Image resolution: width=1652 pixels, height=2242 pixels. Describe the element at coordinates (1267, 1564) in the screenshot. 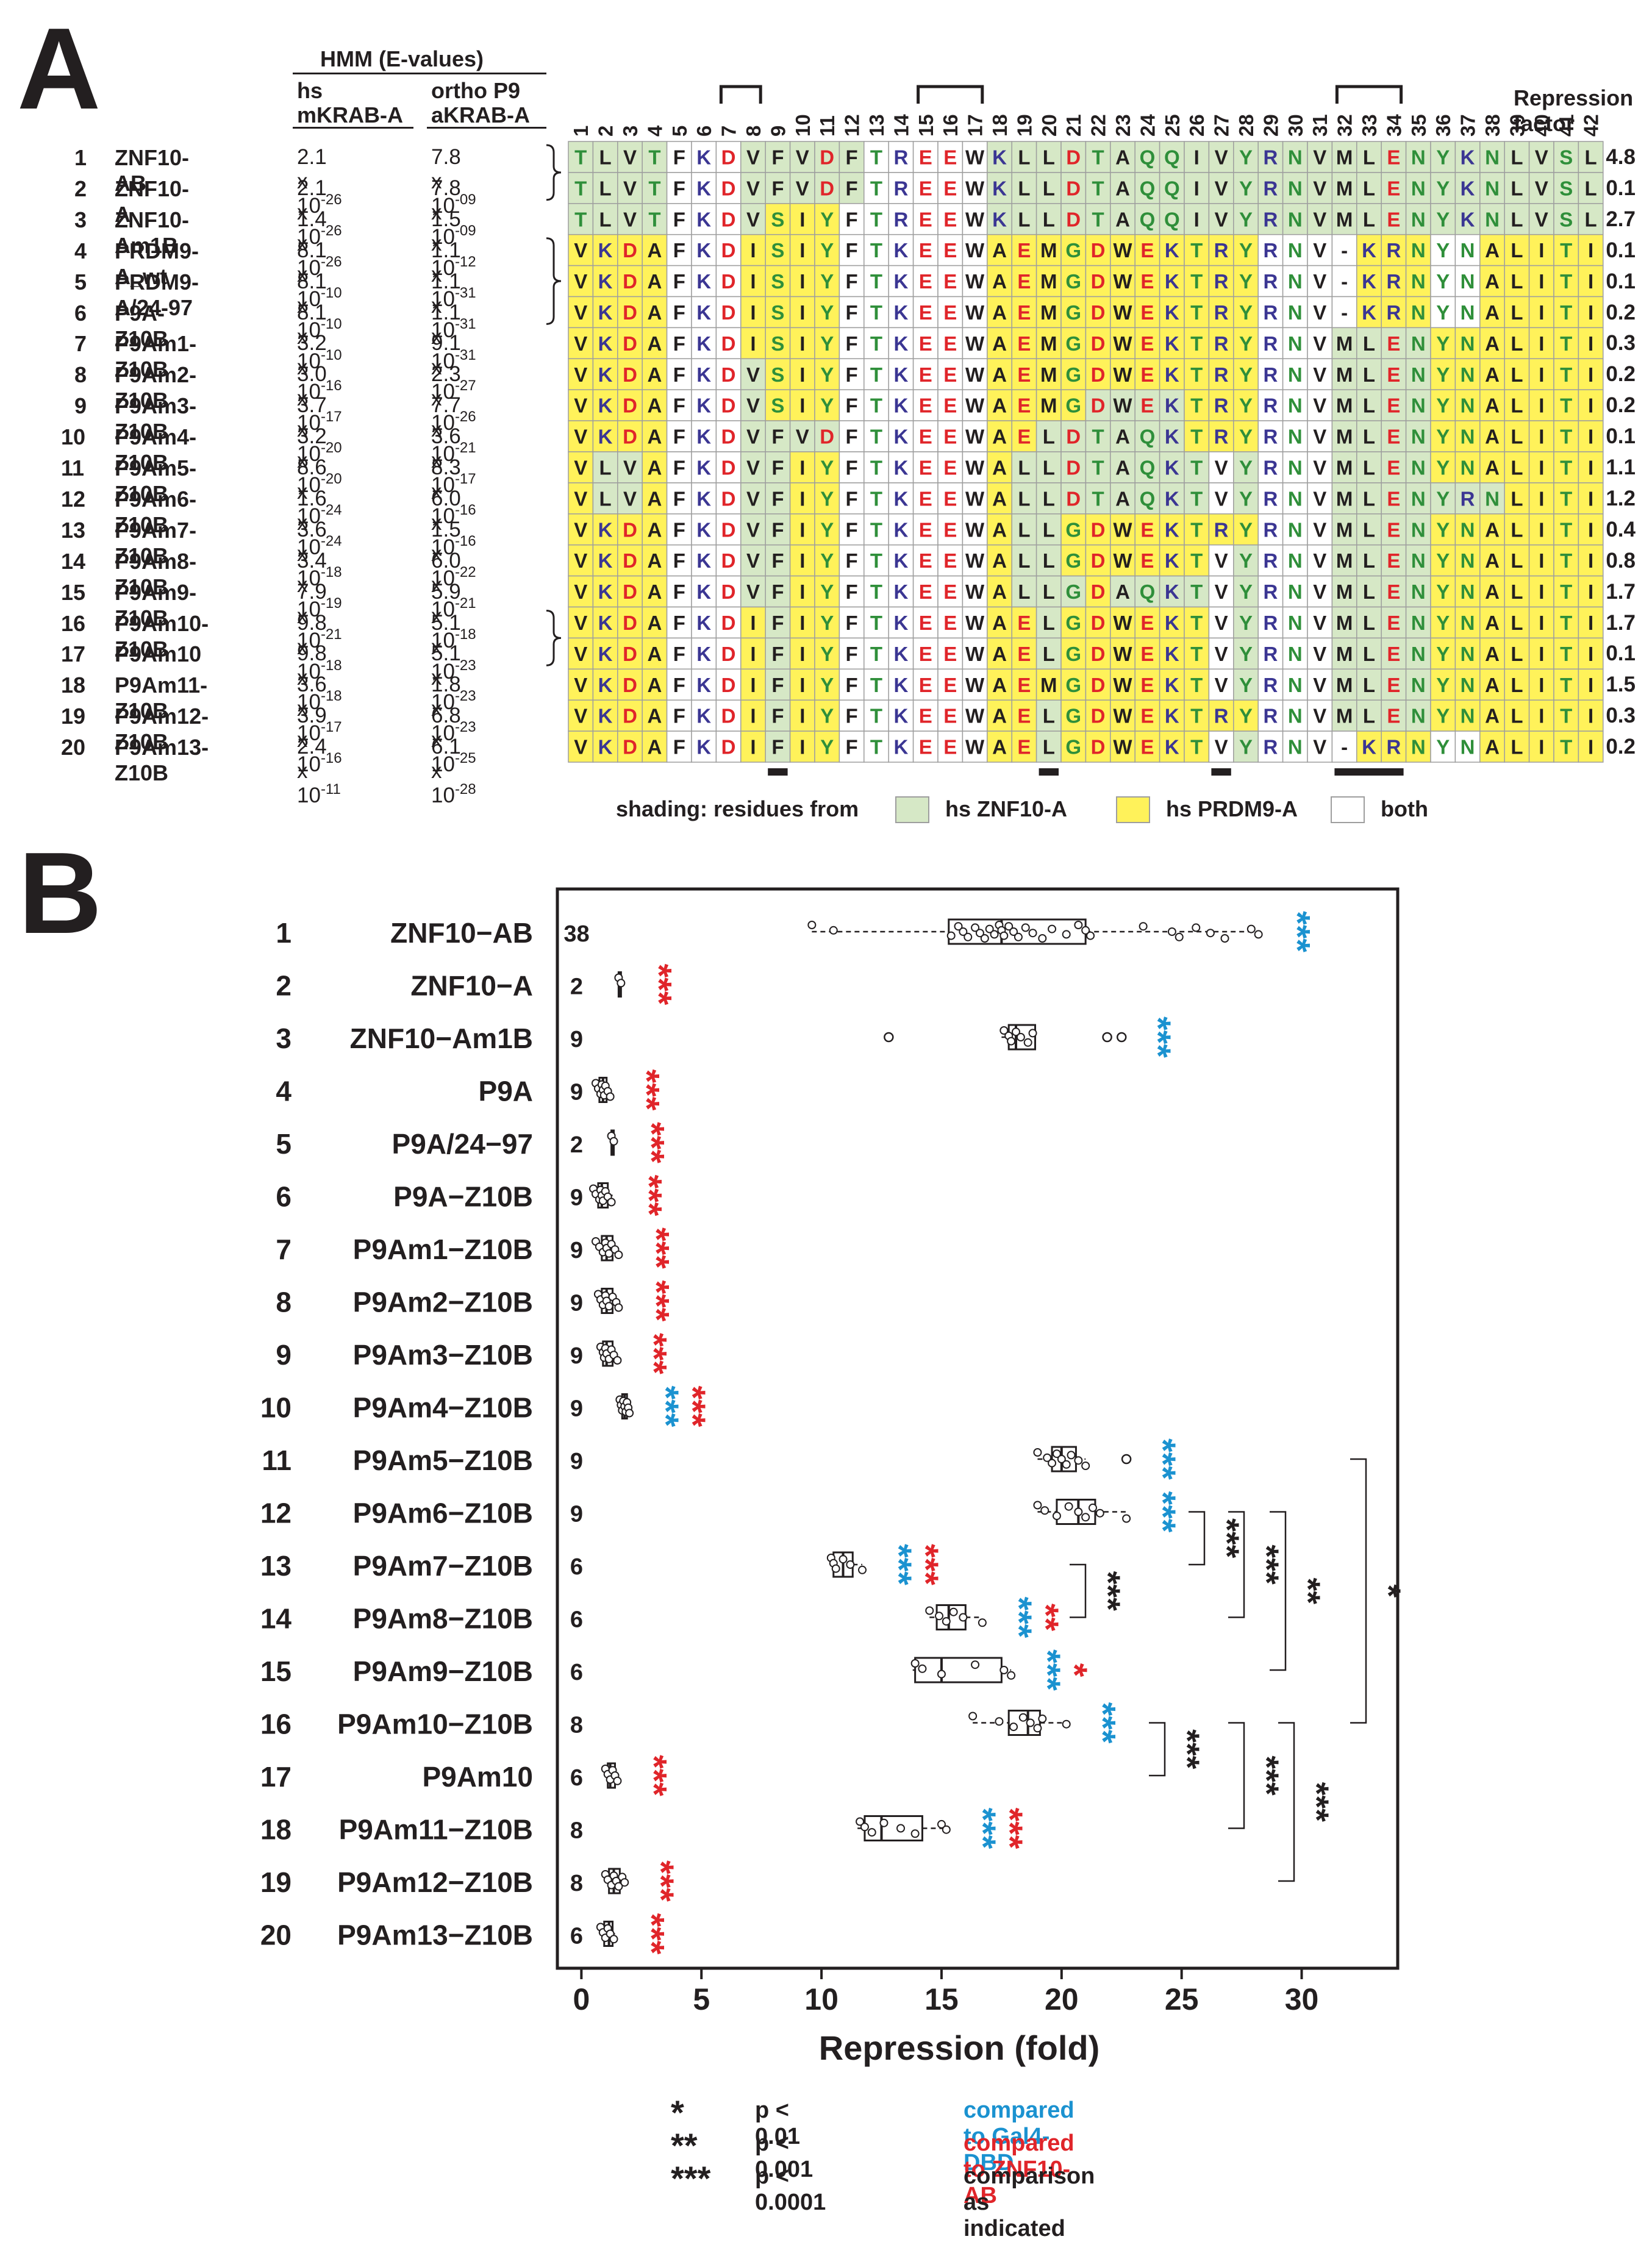

I see `comparison-significance: ***` at that location.